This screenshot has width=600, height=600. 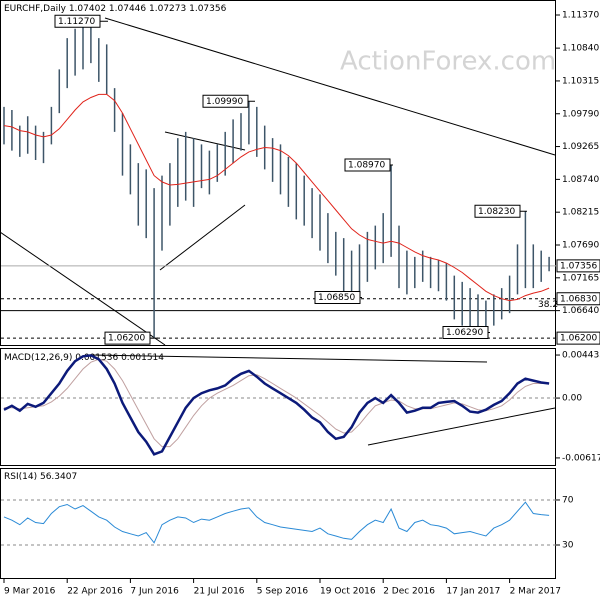 I want to click on y-tick-label: 1.08215, so click(x=580, y=213).